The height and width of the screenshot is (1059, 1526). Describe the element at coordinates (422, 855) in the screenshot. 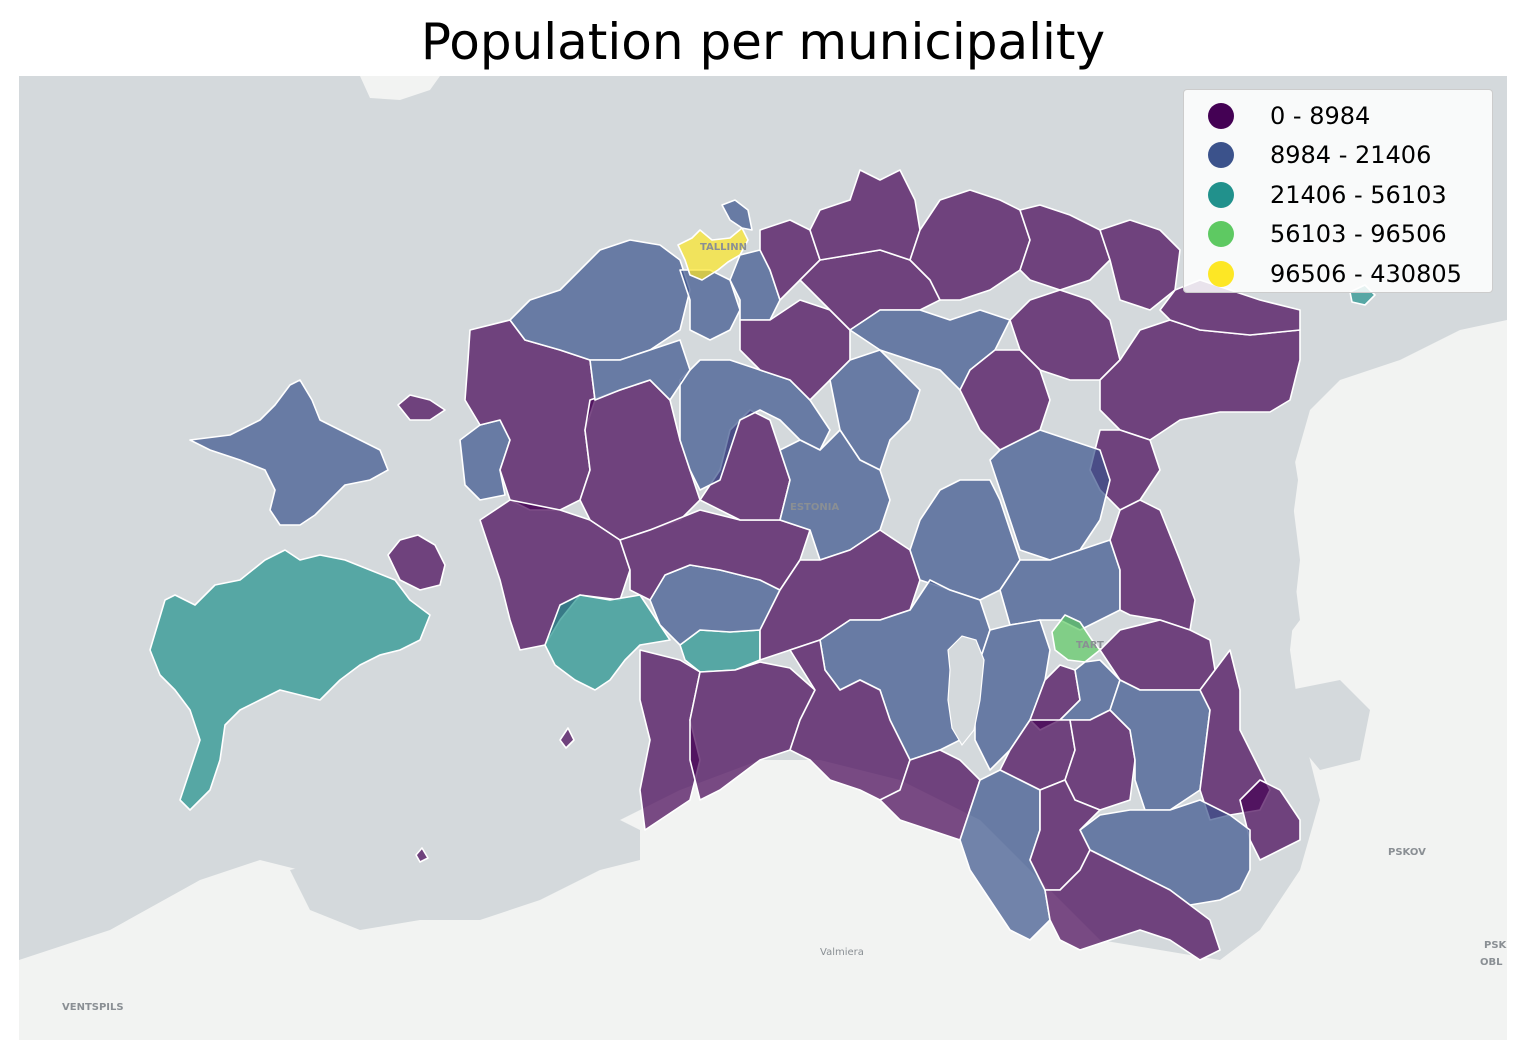

I see `region-ruhnu` at that location.